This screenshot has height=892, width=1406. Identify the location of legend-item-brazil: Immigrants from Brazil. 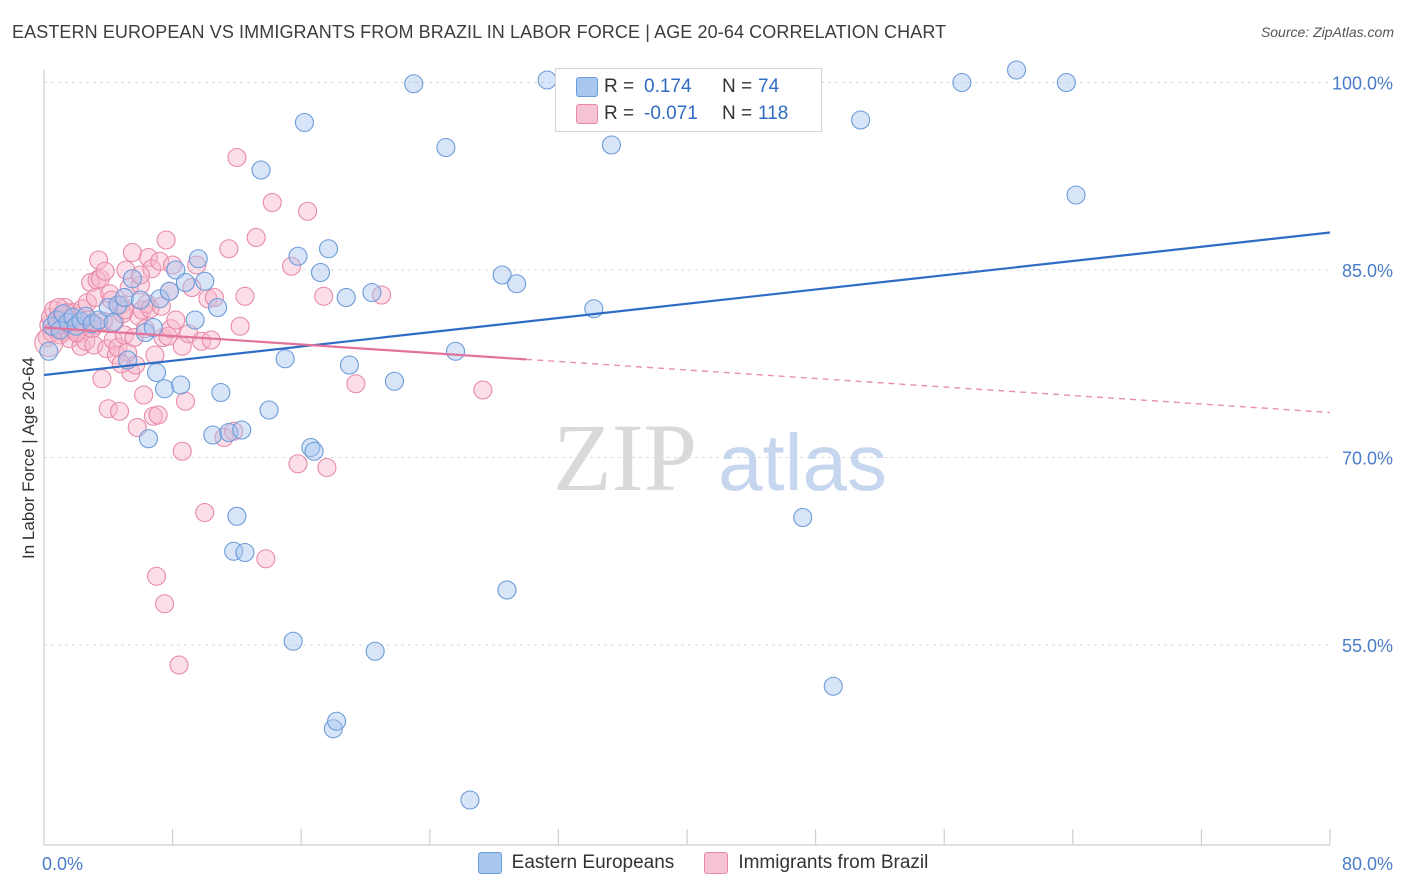
(816, 863).